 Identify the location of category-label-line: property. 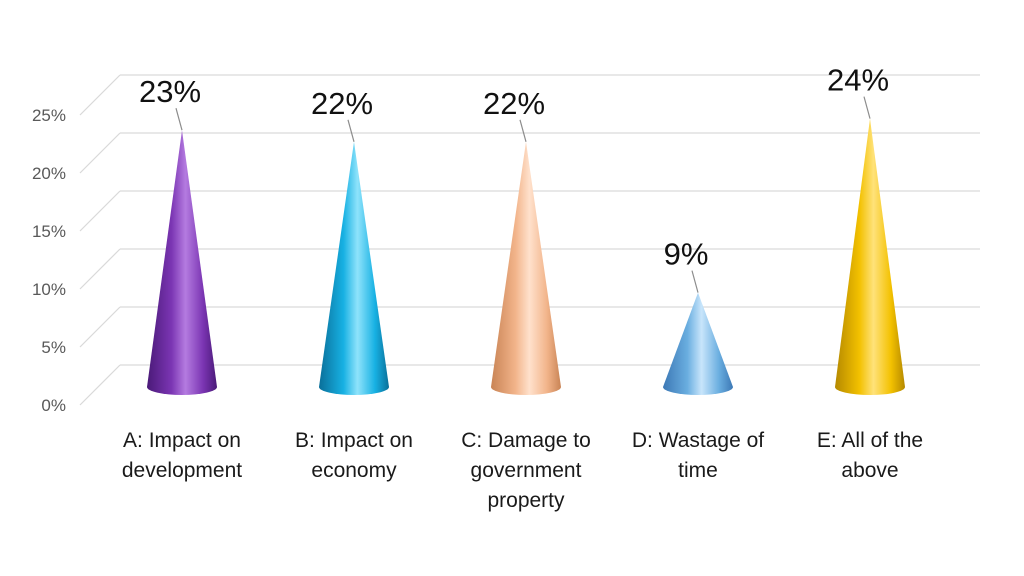
(526, 500).